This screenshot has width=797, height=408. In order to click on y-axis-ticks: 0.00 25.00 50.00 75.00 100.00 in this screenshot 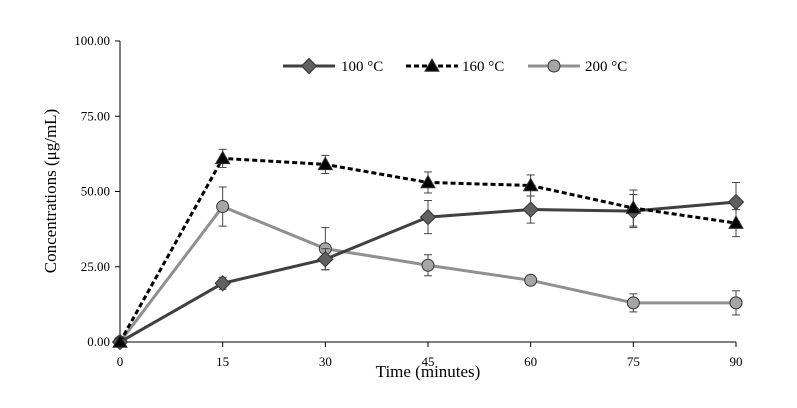, I will do `click(97, 191)`.